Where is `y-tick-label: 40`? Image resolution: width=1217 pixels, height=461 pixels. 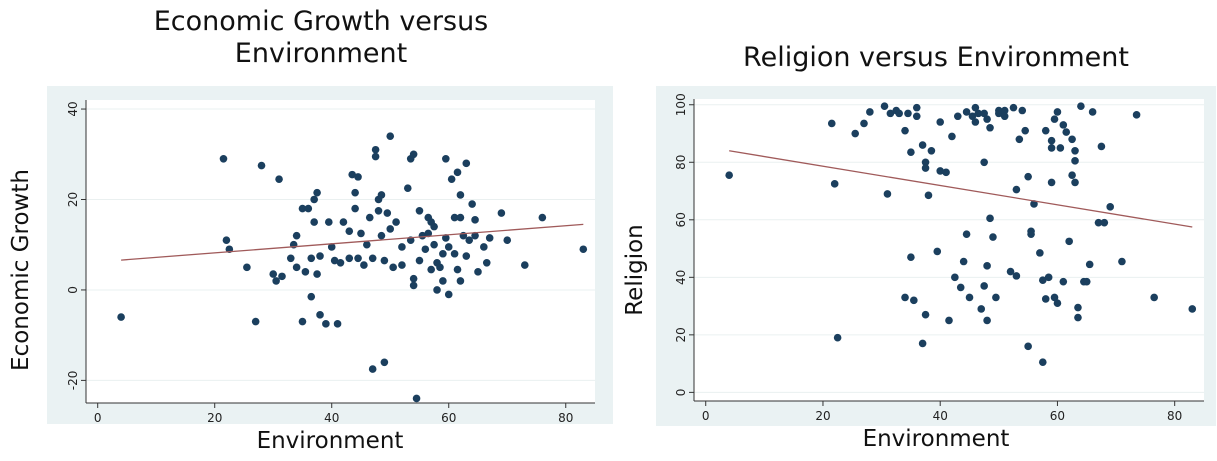
y-tick-label: 40 is located at coordinates (73, 108).